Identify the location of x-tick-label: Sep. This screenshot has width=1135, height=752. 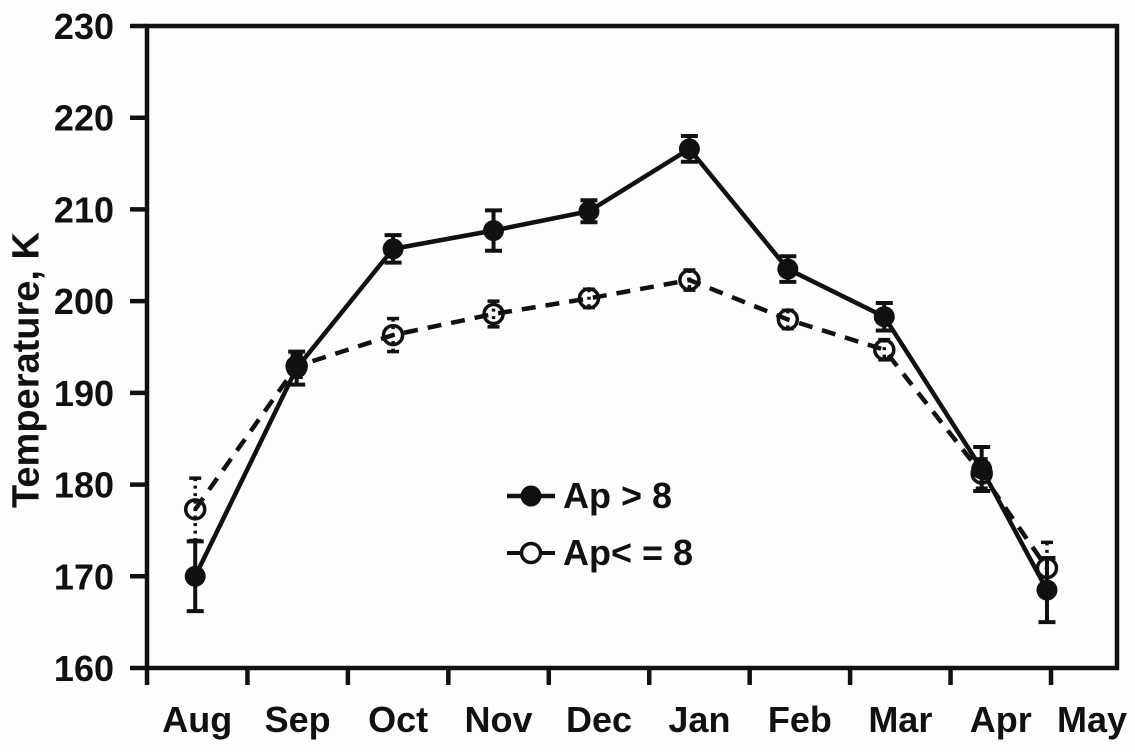
(298, 719).